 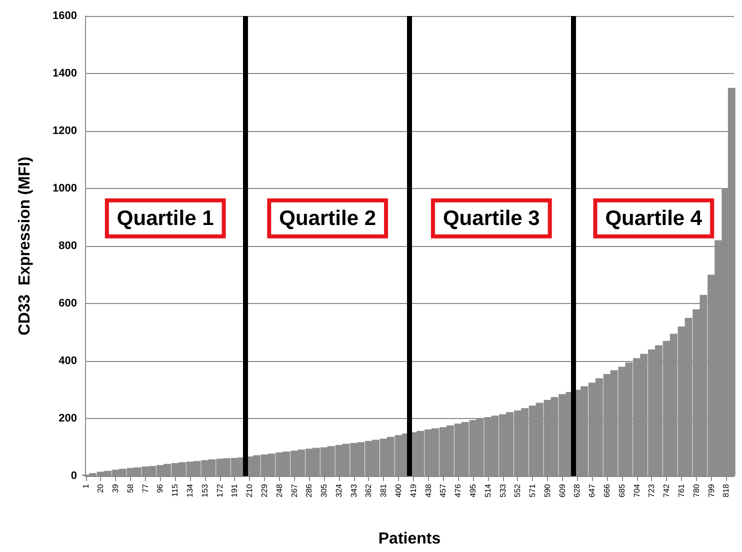 I want to click on x-tick-label: 96, so click(x=160, y=488).